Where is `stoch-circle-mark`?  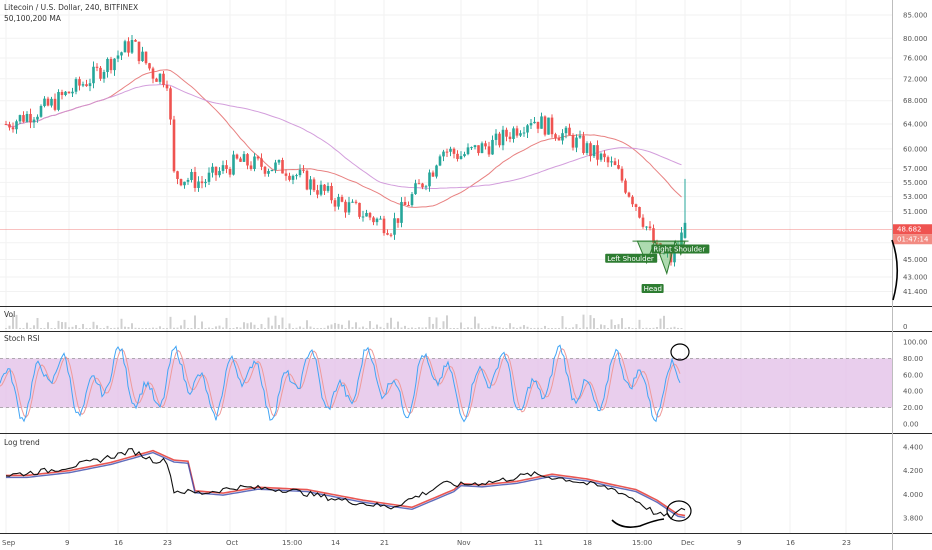
stoch-circle-mark is located at coordinates (680, 352).